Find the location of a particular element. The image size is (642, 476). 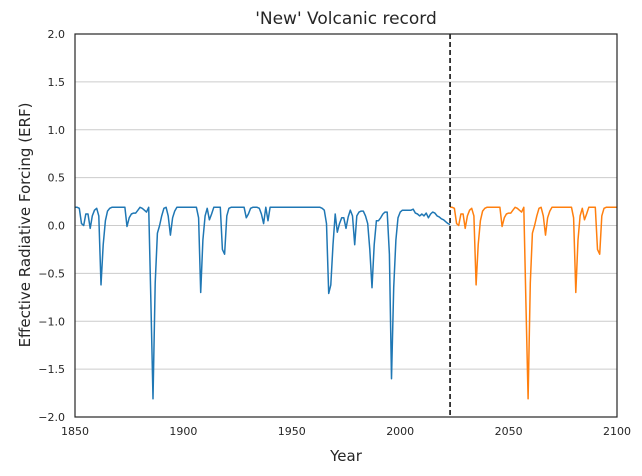

y-tick-label: 0.0 is located at coordinates (57, 226).